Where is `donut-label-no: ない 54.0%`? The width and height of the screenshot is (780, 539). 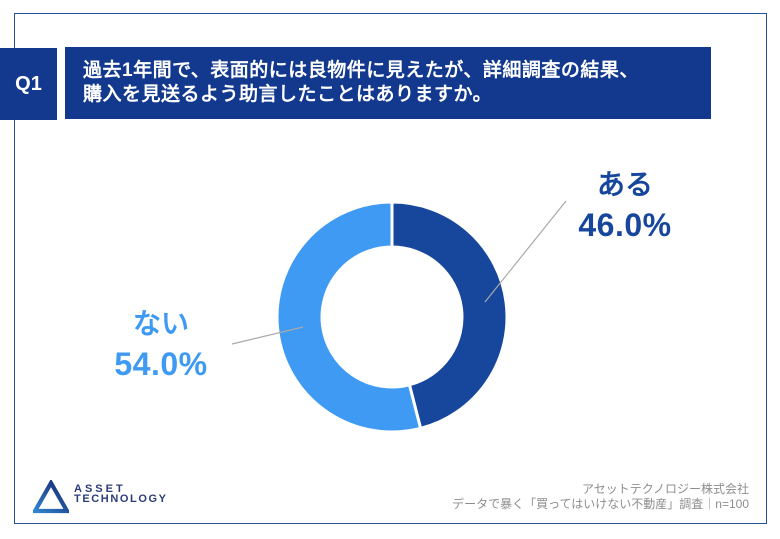 donut-label-no: ない 54.0% is located at coordinates (161, 344).